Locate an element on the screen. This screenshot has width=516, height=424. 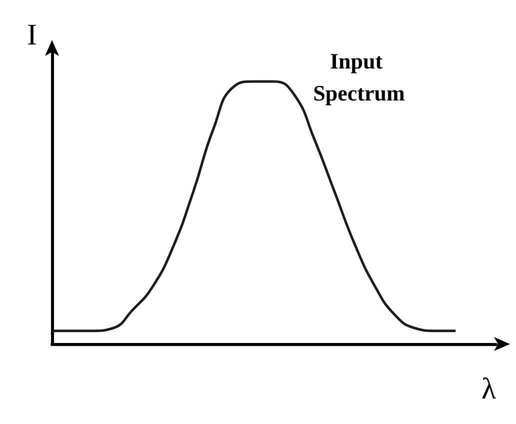
y-axis-title: I is located at coordinates (32, 35).